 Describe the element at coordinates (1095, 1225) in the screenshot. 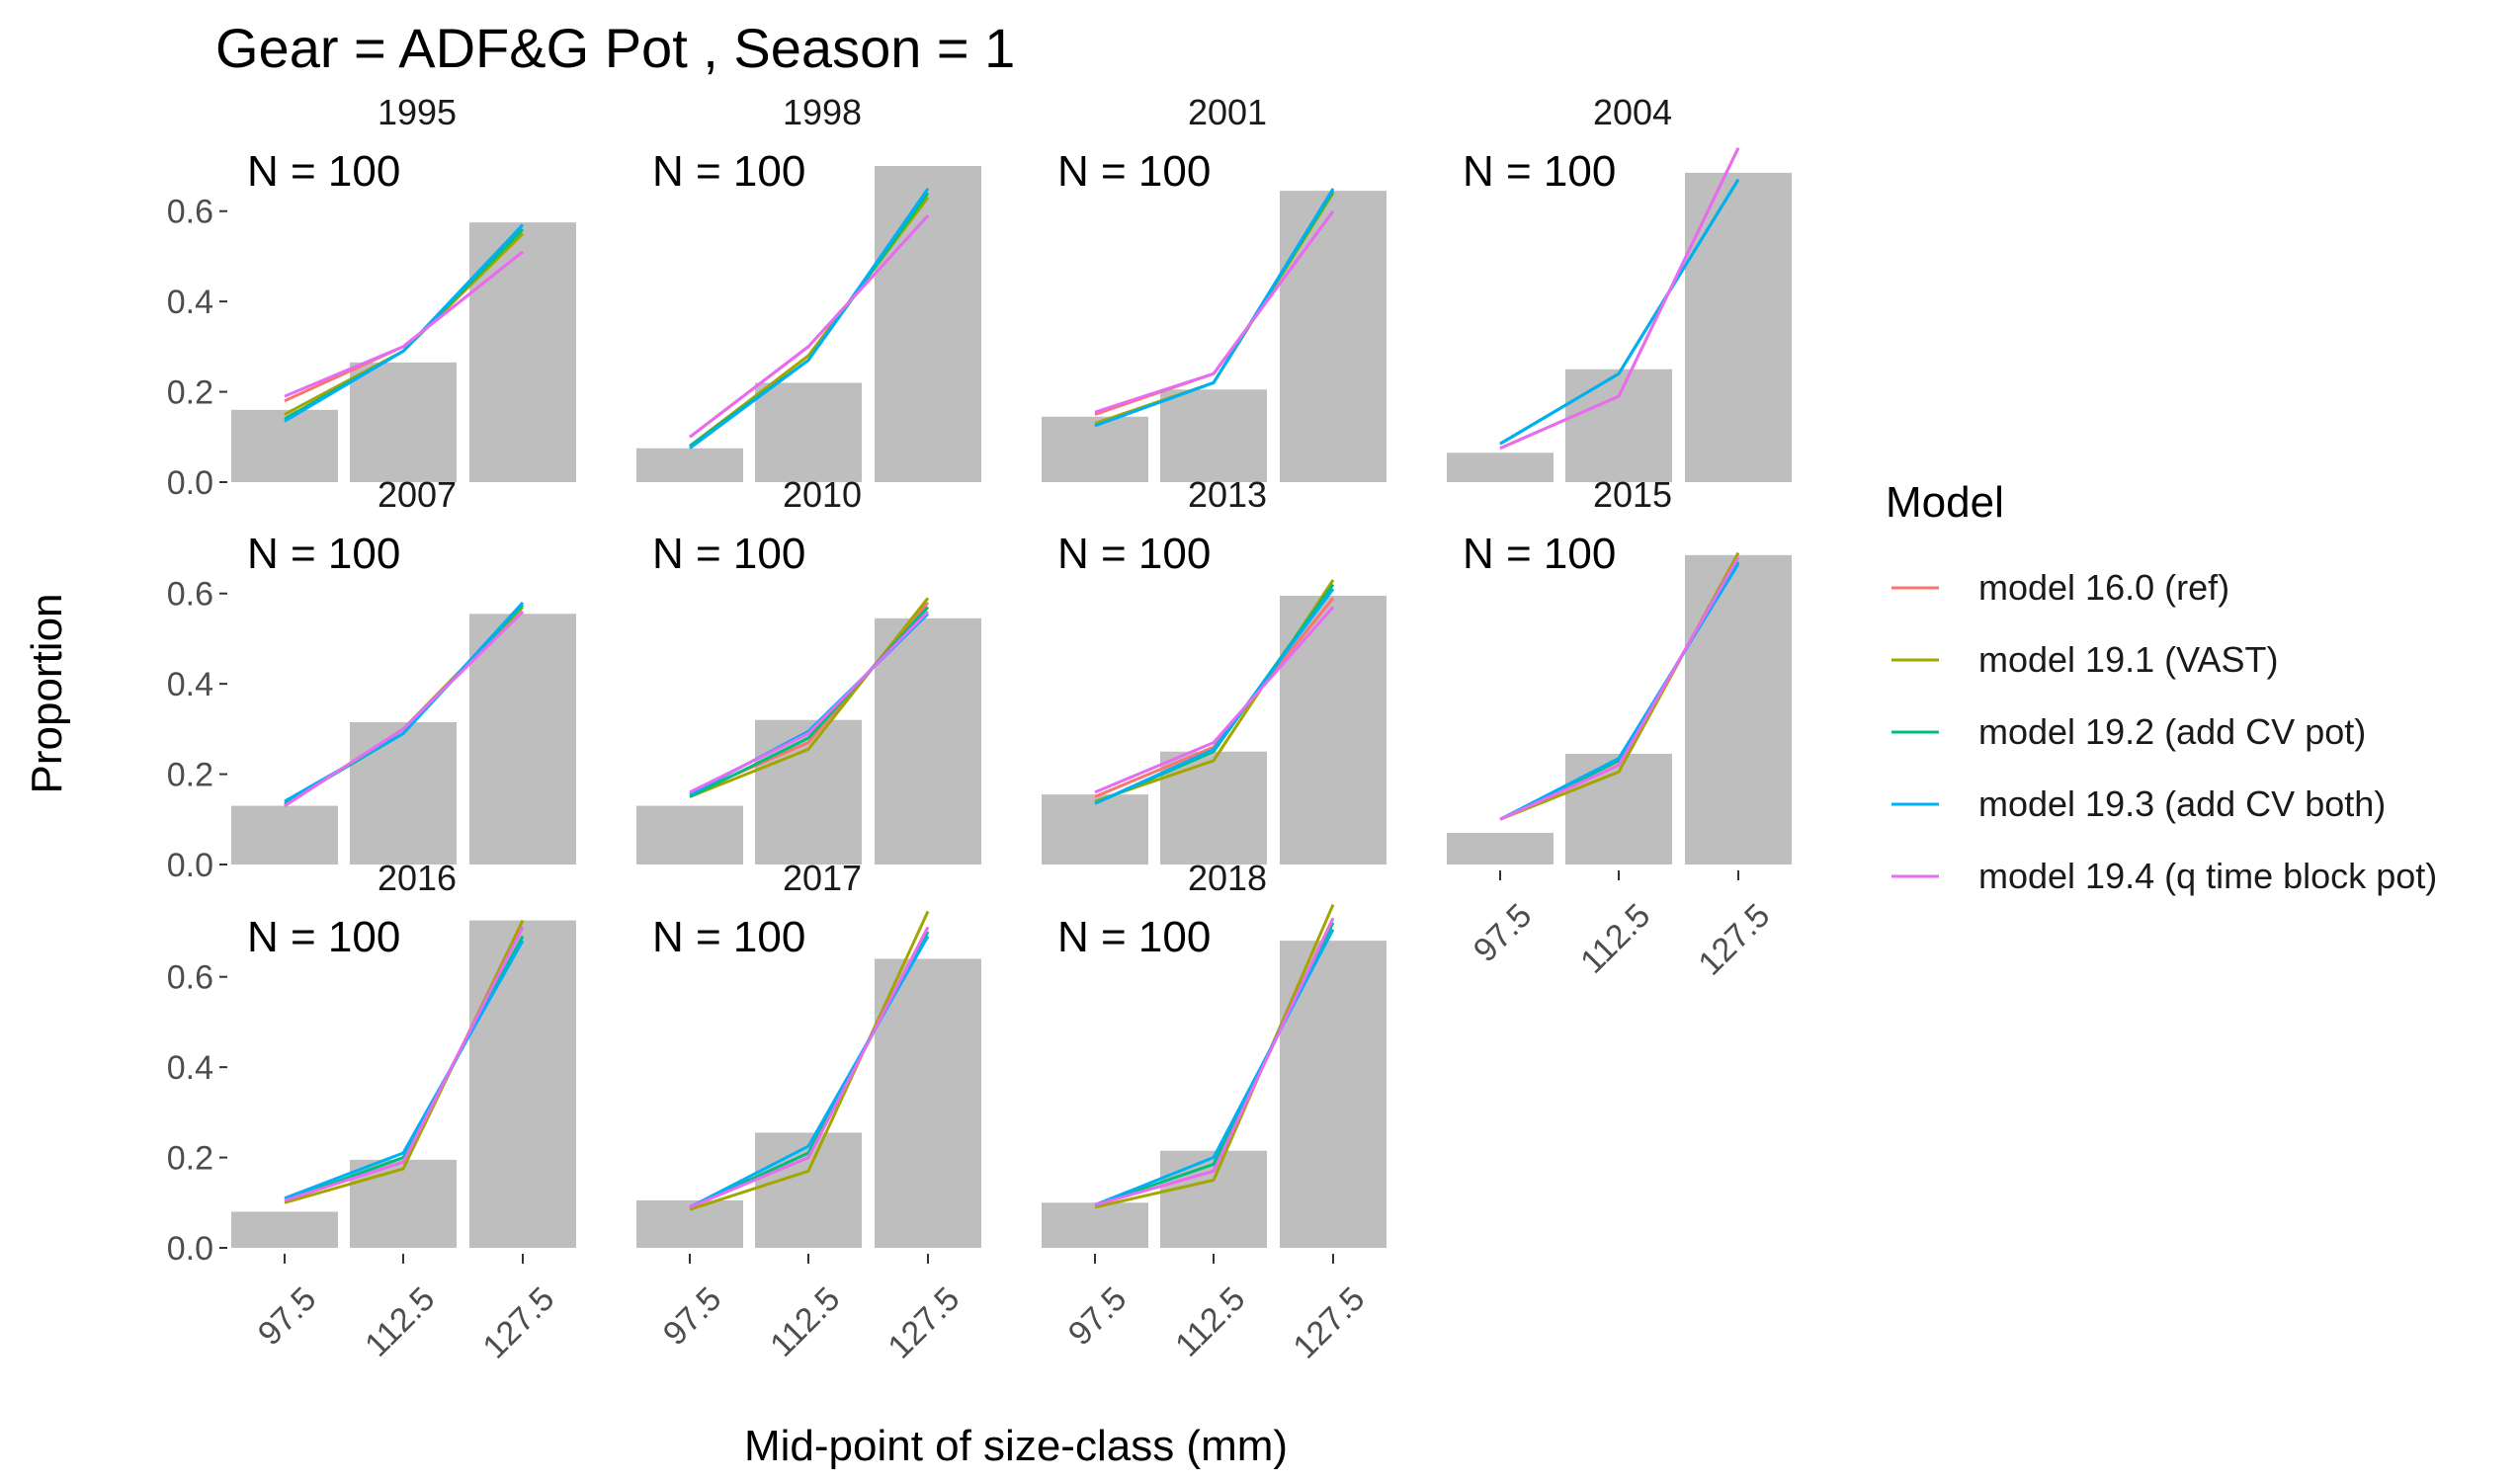

I see `bar-observed-2018-97.5` at that location.